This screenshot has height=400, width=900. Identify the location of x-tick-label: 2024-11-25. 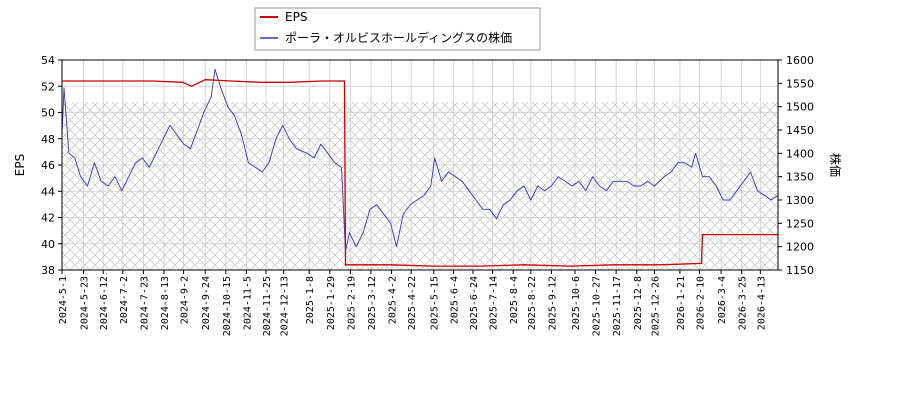
(267, 306).